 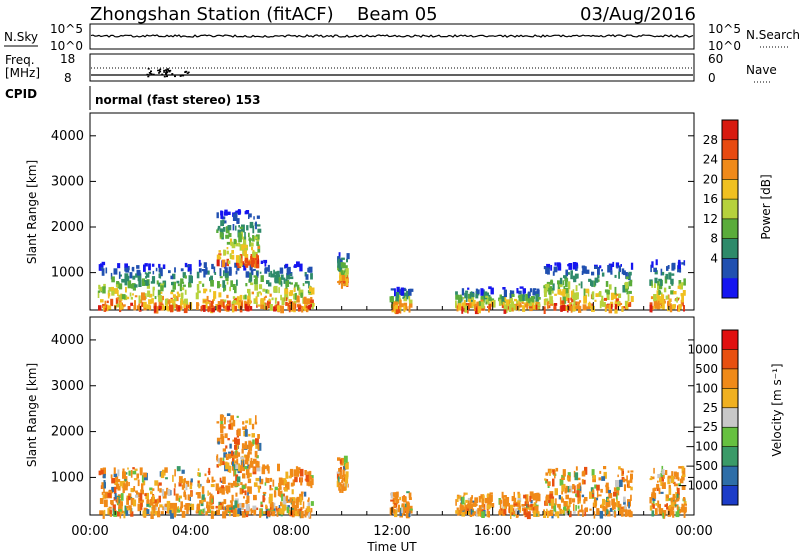 I want to click on colorbar-tick-label: 25, so click(x=710, y=408).